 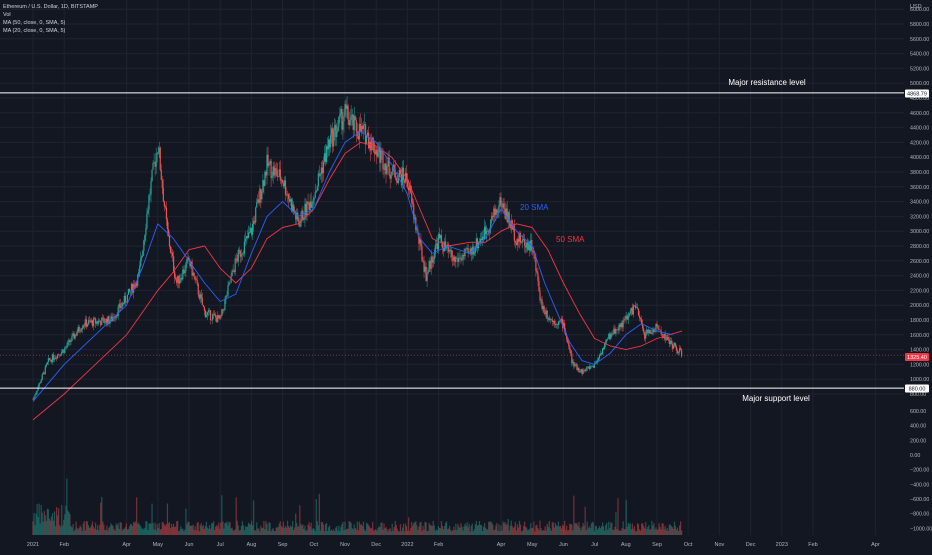 What do you see at coordinates (919, 321) in the screenshot?
I see `price-tick-label: 1800.00` at bounding box center [919, 321].